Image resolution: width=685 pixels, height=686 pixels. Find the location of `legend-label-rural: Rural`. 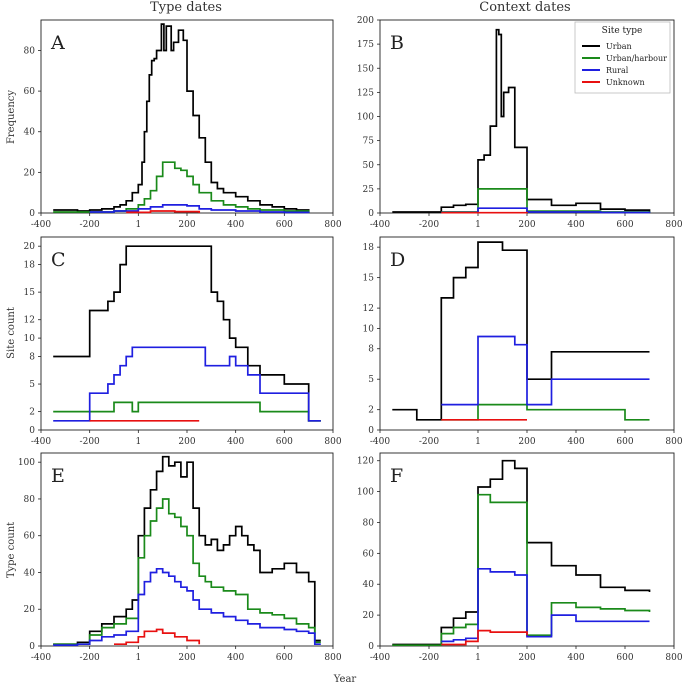

legend-label-rural: Rural is located at coordinates (617, 70).